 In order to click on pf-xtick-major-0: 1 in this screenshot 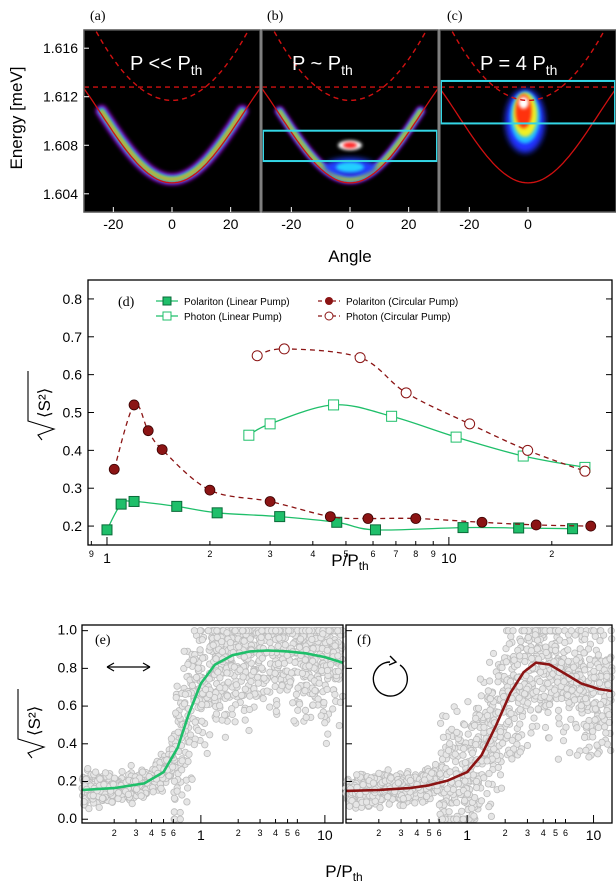, I will do `click(467, 835)`.